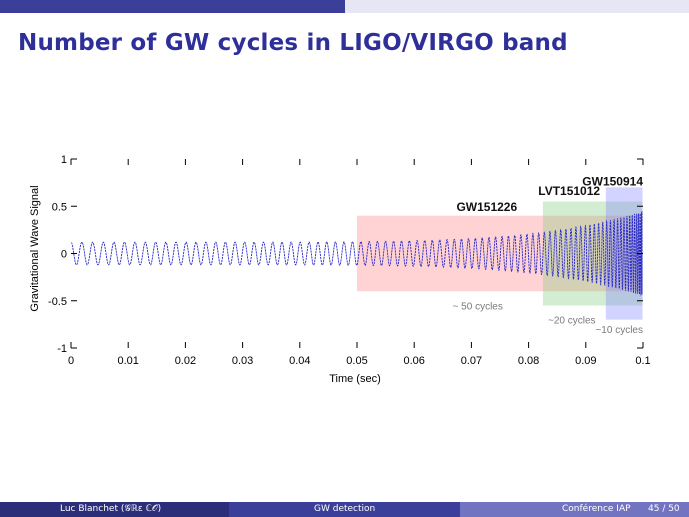  I want to click on region-label-gw151226: GW151226, so click(486, 207).